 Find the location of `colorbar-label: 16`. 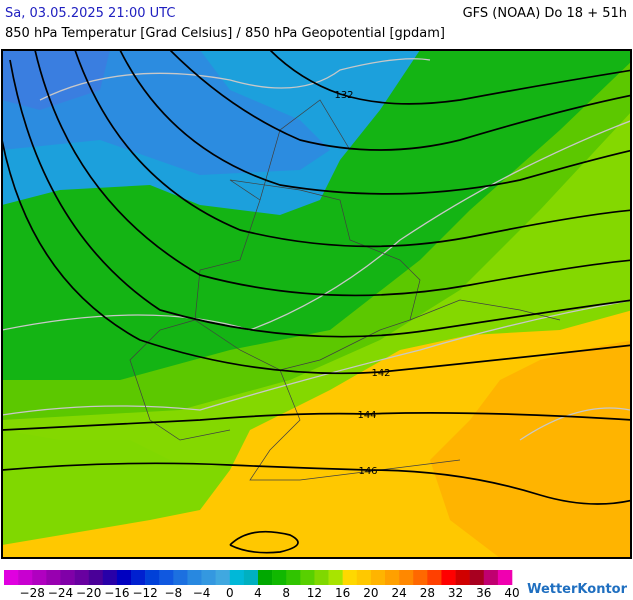

colorbar-label: 16 is located at coordinates (342, 593).